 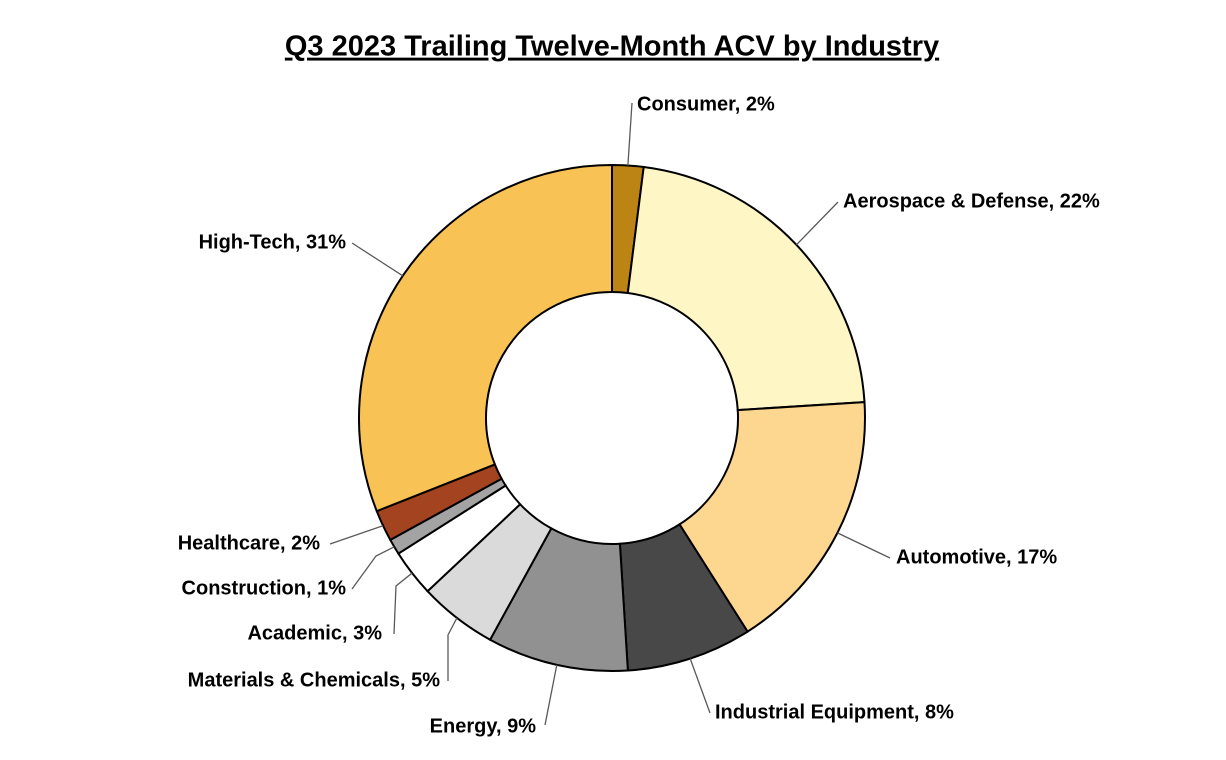 I want to click on data-label: Healthcare, 2%, so click(x=249, y=543).